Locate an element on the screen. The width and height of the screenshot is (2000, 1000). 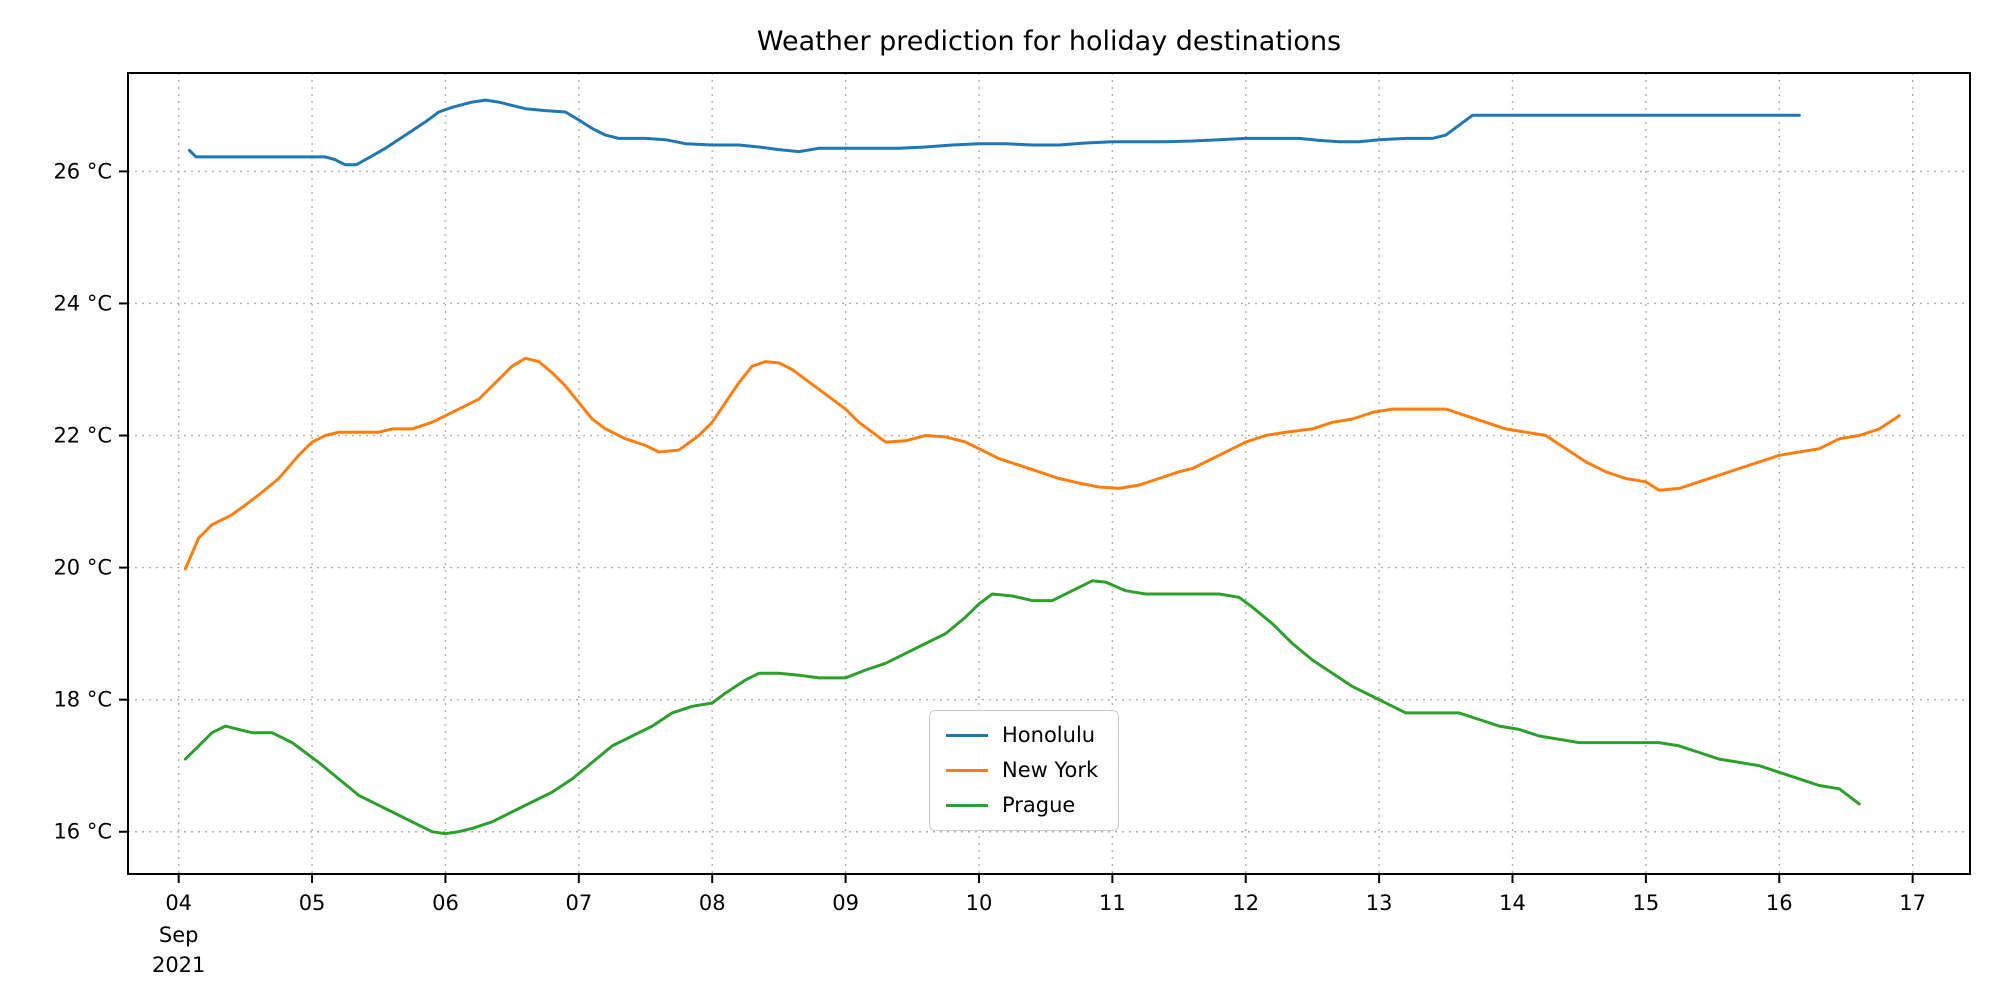
x-tick-label: 11 is located at coordinates (1112, 903).